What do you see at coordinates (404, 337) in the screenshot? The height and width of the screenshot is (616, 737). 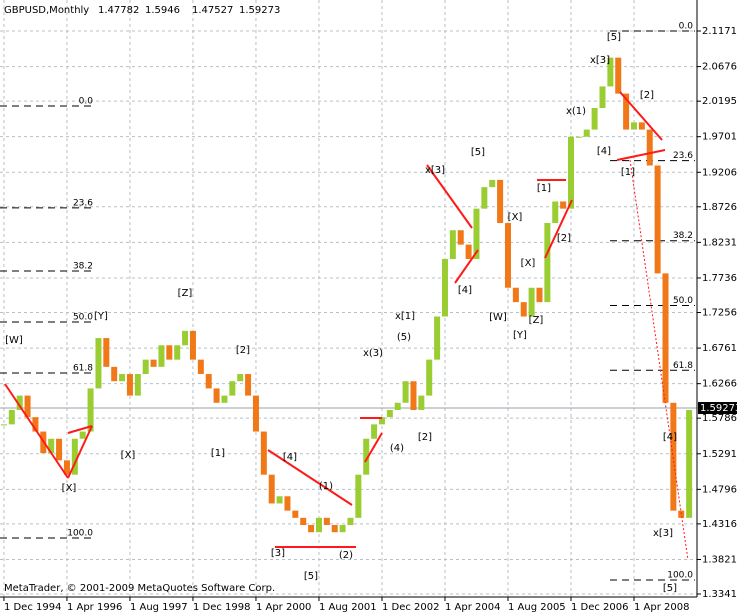 I see `wave-label: (5)` at bounding box center [404, 337].